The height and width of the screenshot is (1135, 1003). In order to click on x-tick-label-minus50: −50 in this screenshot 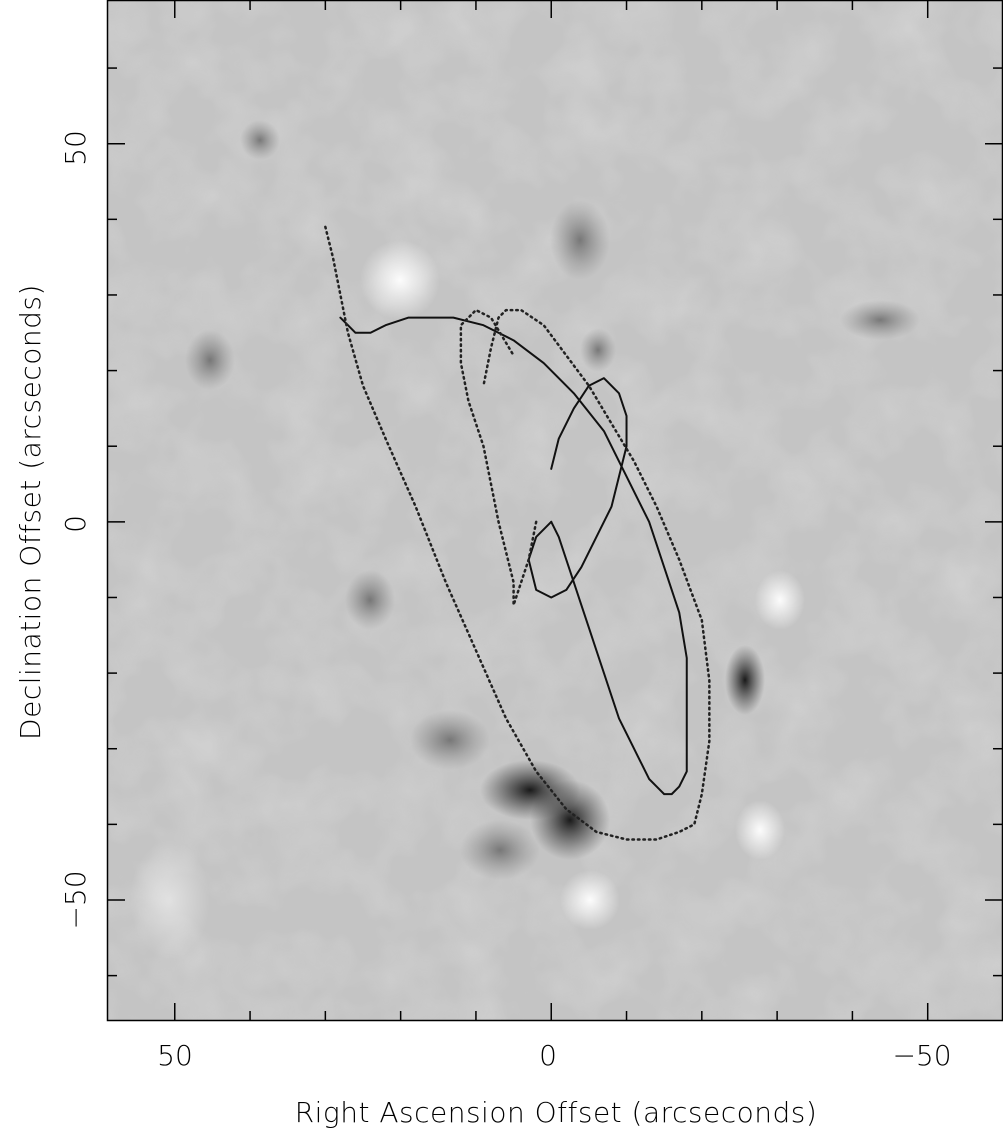, I will do `click(921, 1055)`.